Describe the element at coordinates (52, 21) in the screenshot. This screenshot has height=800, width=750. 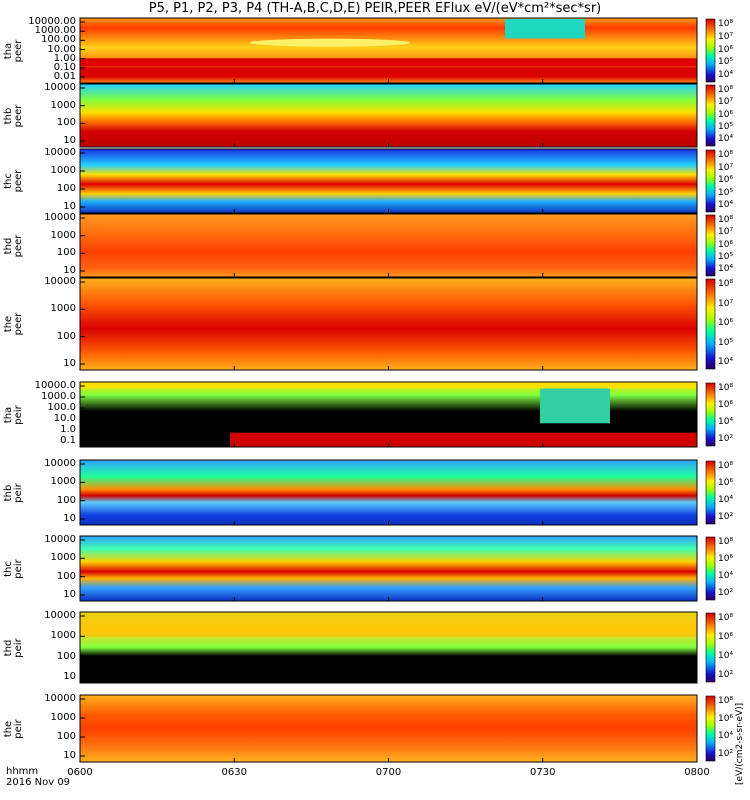
I see `y-tick-label: 10000.00` at that location.